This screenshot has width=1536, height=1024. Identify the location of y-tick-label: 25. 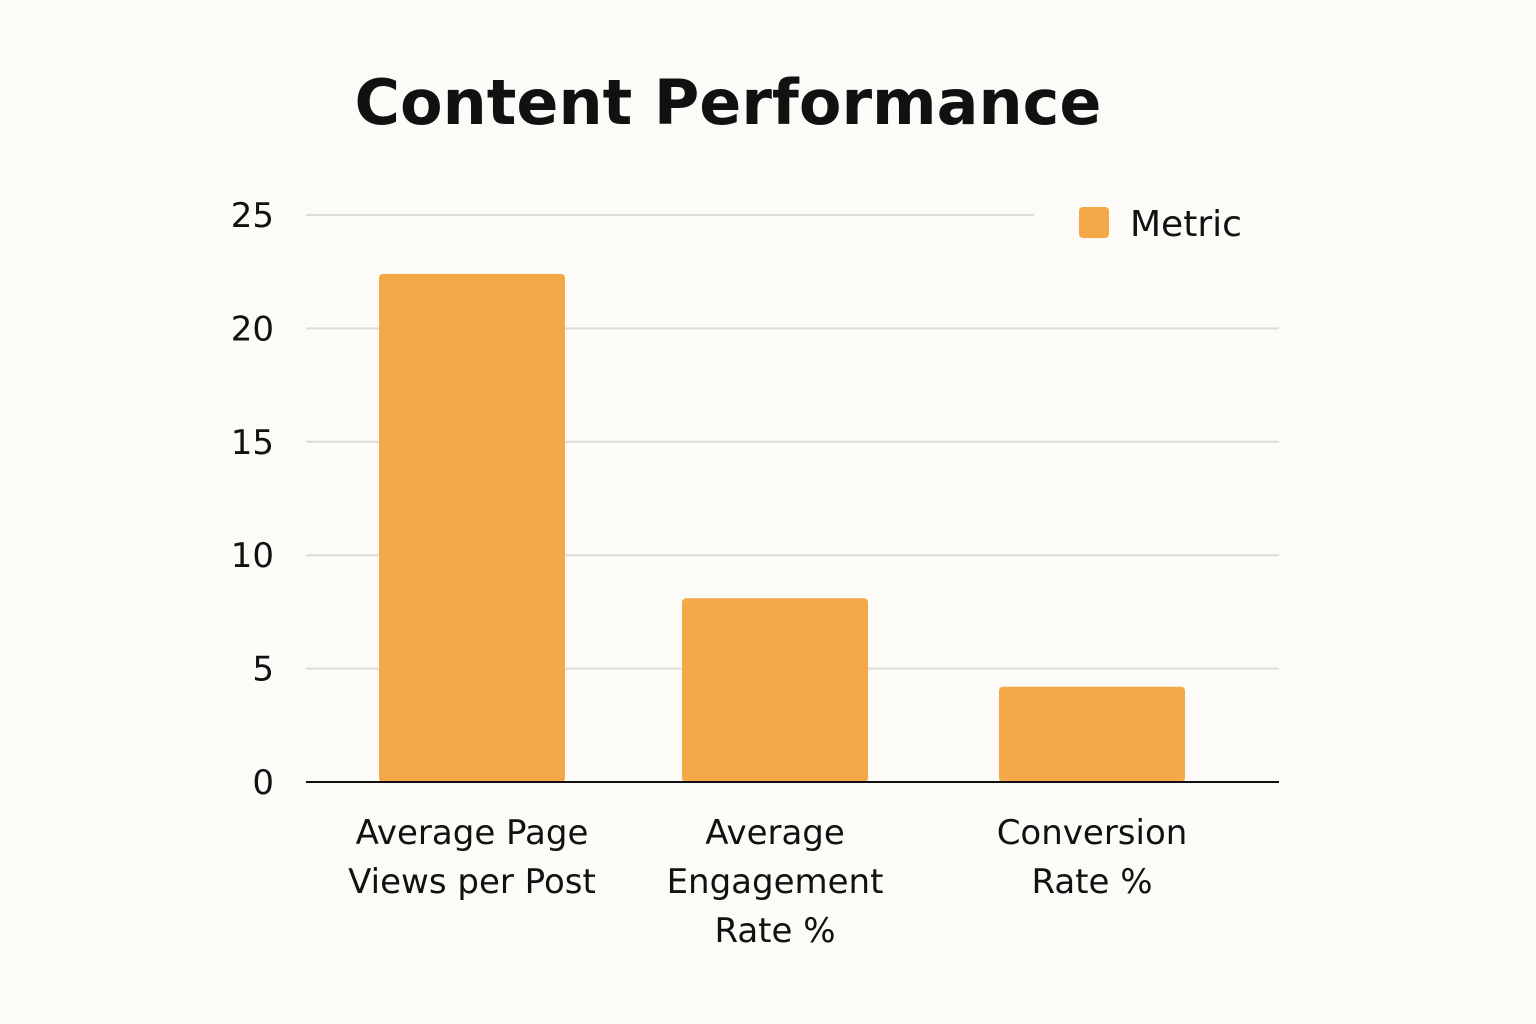
(252, 216).